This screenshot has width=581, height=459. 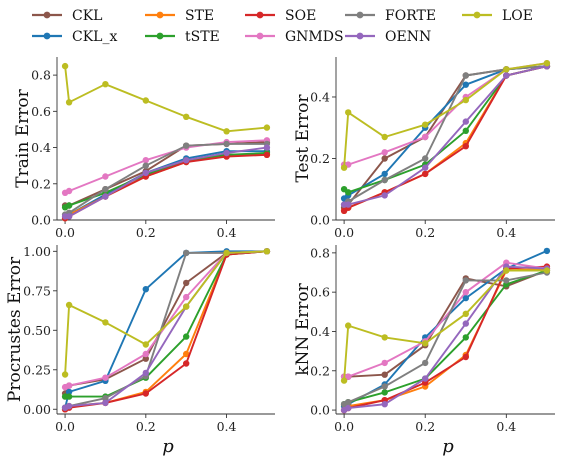 I want to click on legend-label: CKL_x, so click(x=94, y=37).